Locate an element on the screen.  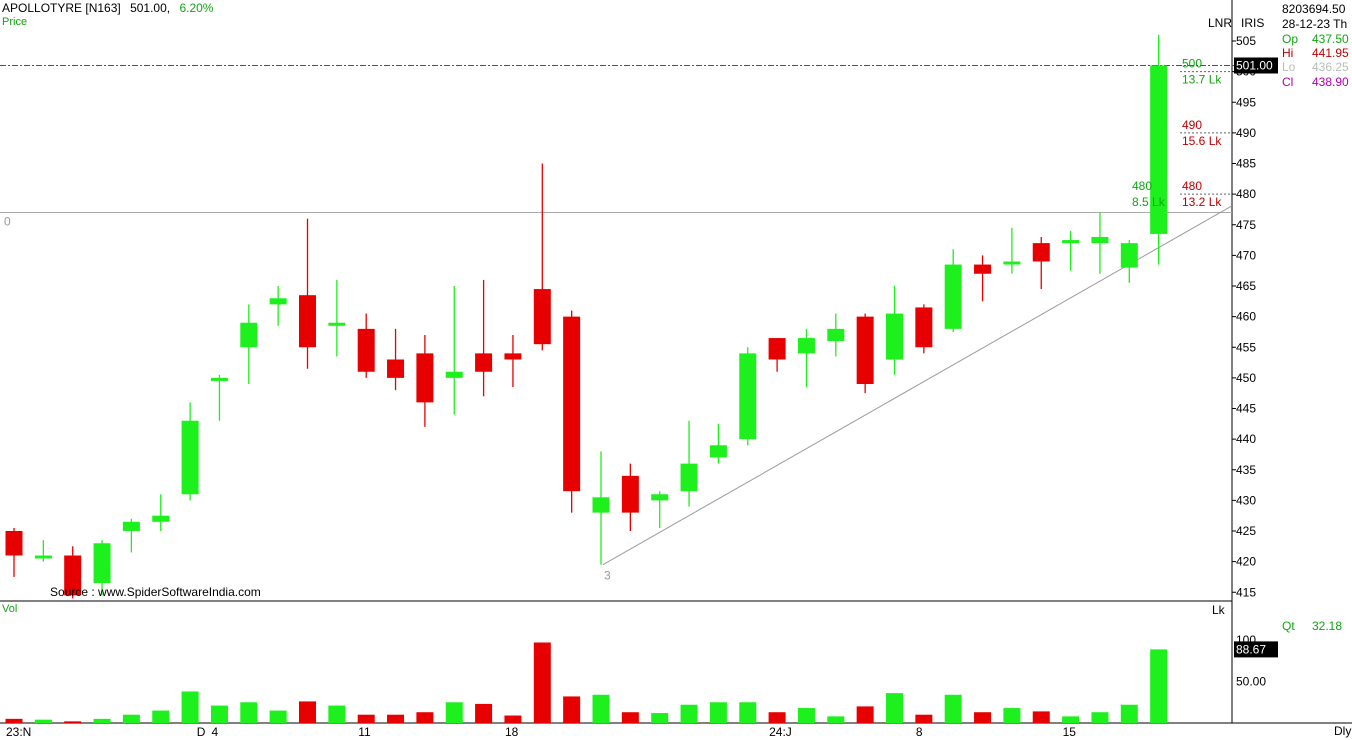
level-volume-label: 15.6 Lk is located at coordinates (1202, 141).